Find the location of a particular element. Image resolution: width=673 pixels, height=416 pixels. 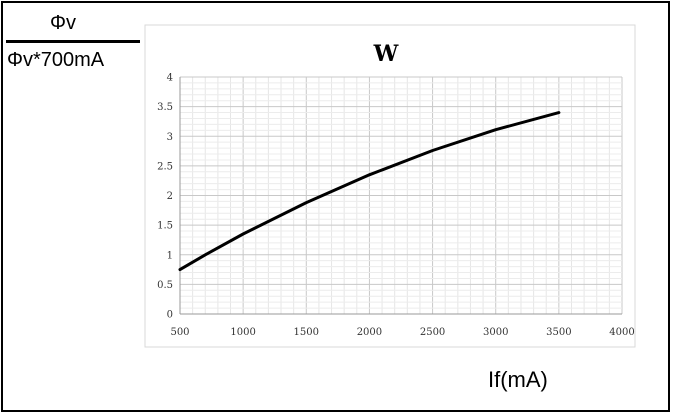

x-tick-label: 1500 is located at coordinates (306, 332).